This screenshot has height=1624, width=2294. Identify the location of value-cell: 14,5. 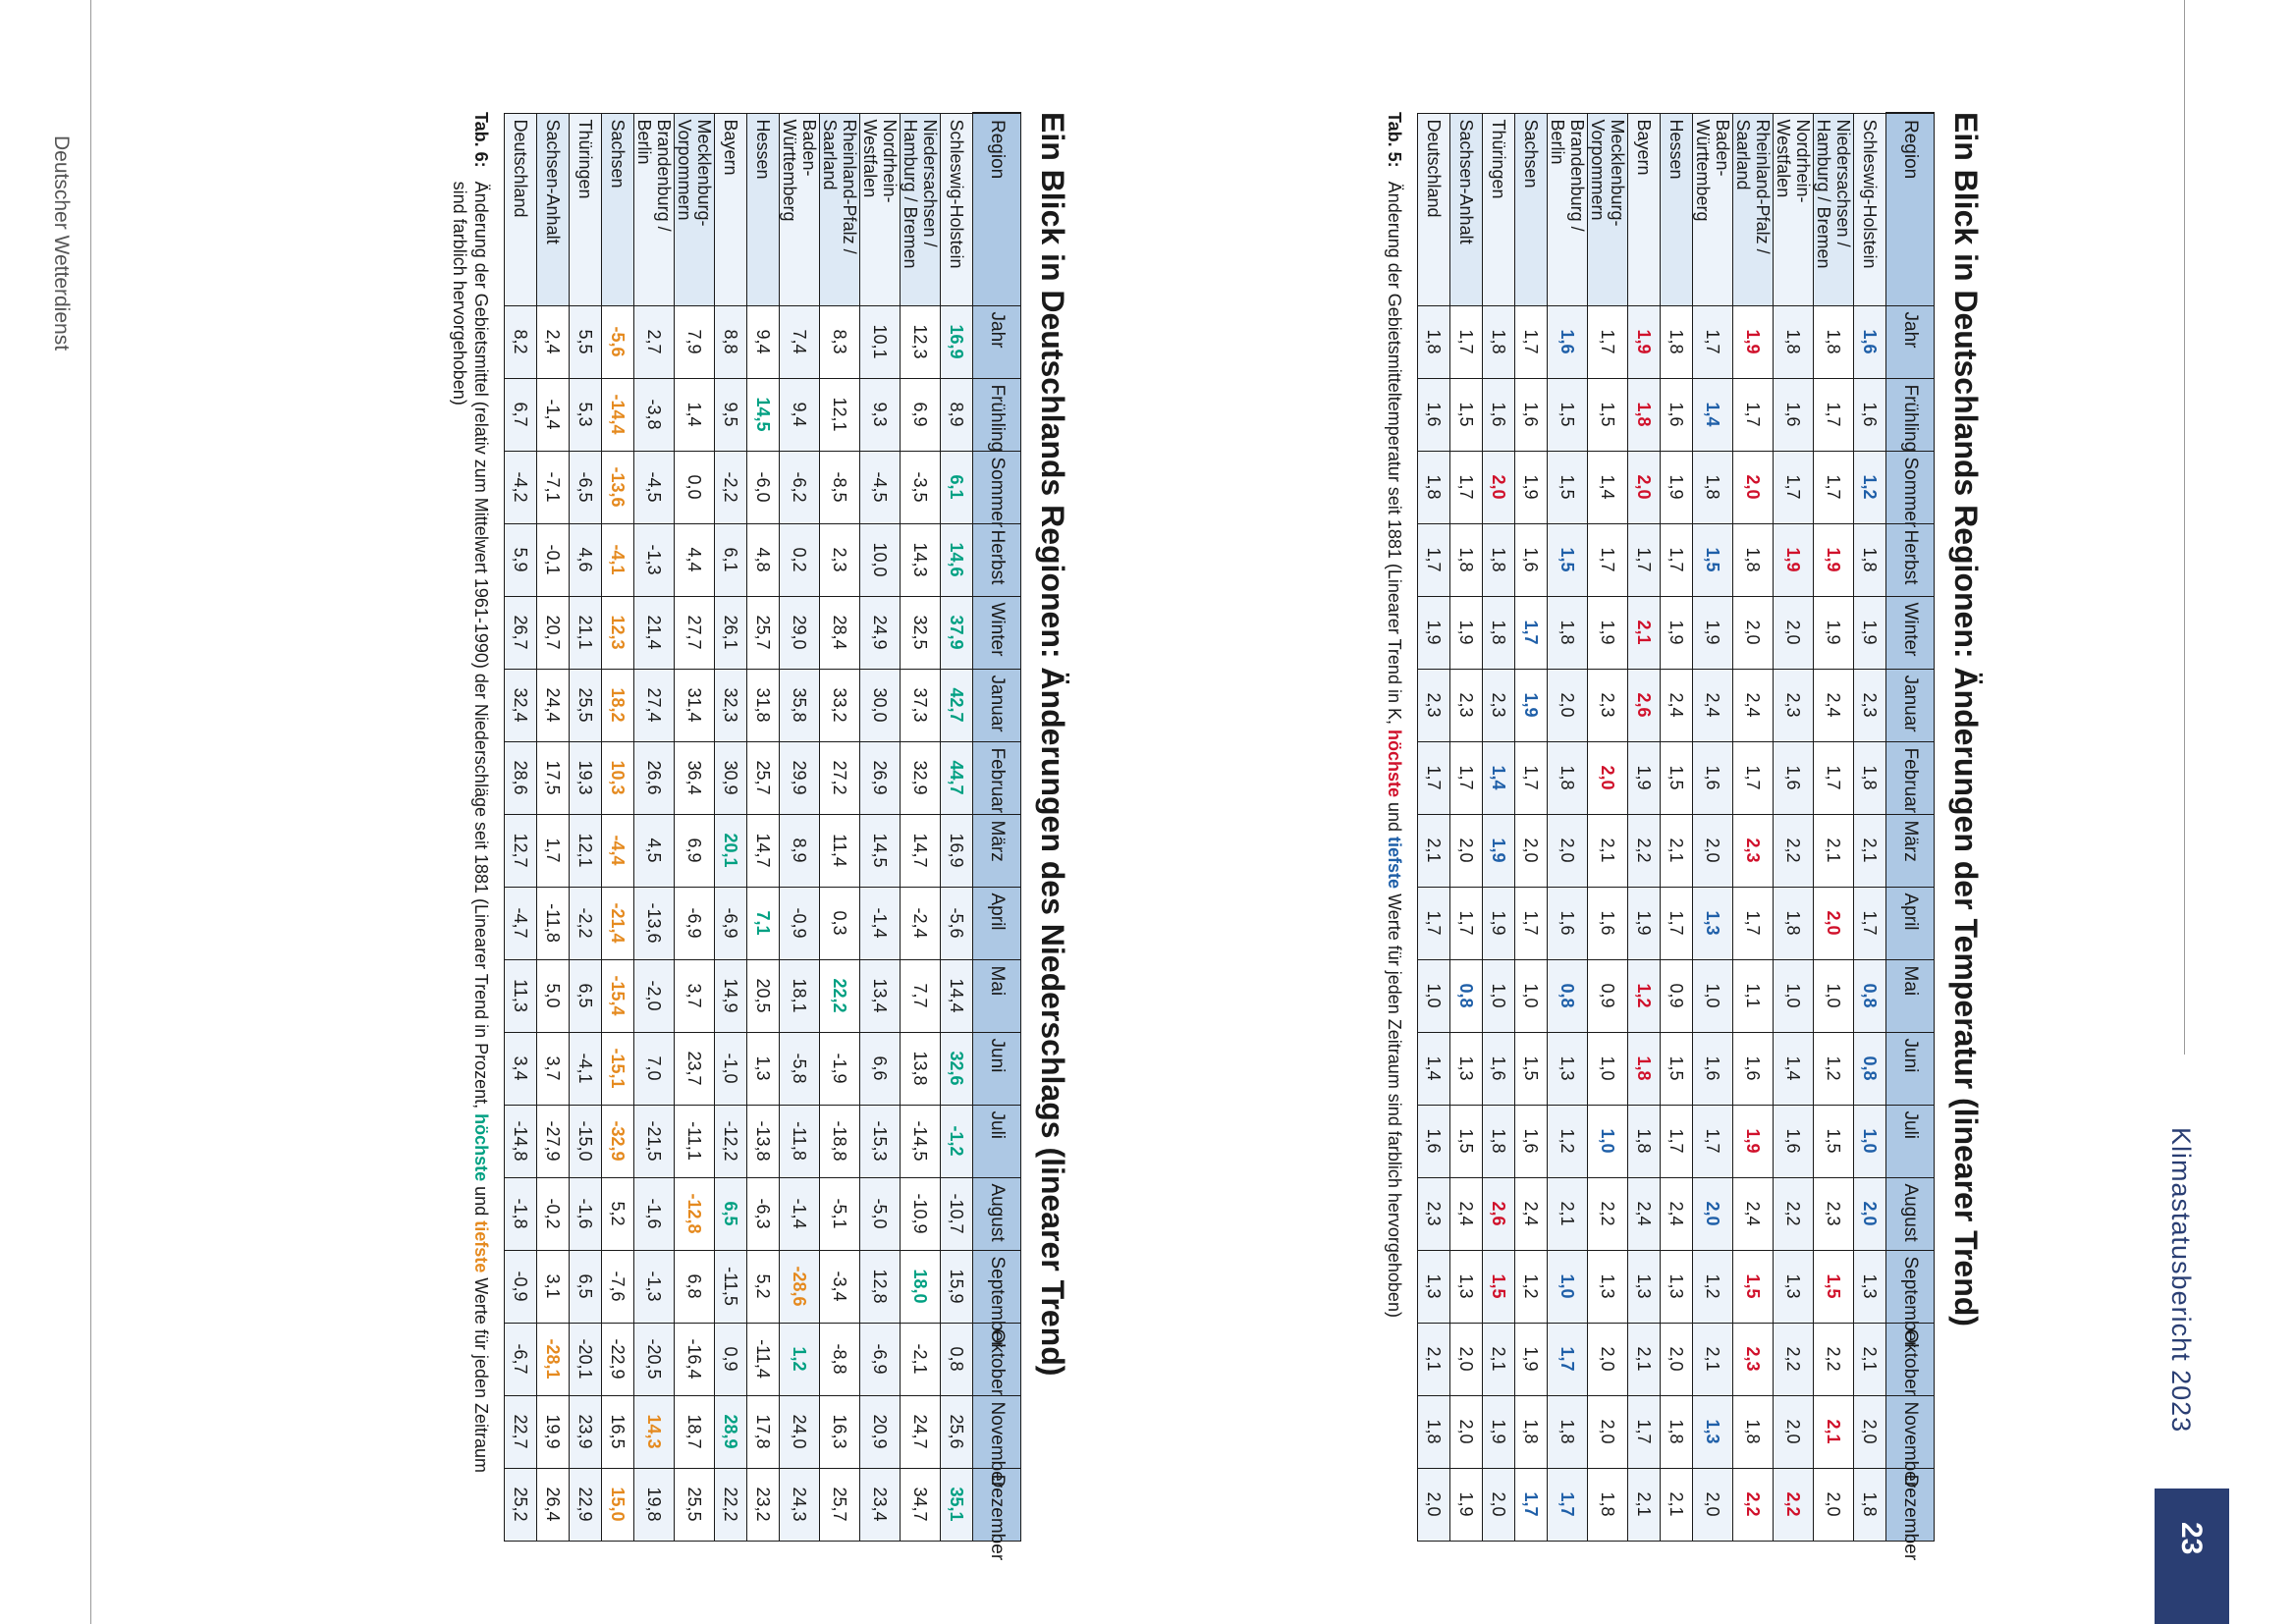
(880, 850).